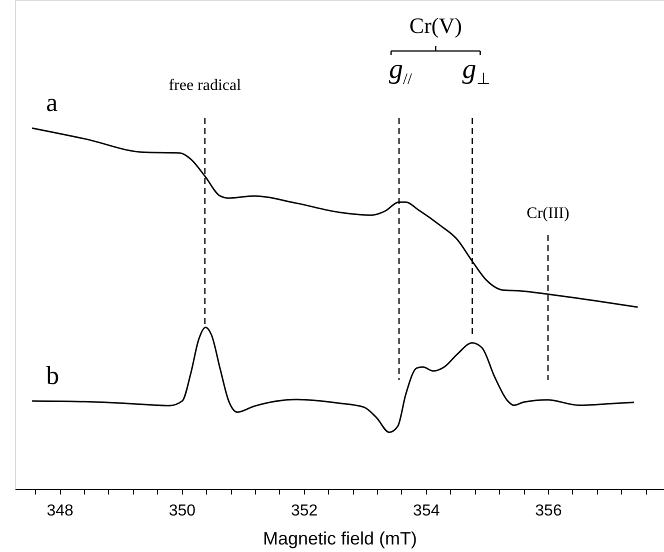 The width and height of the screenshot is (664, 552). Describe the element at coordinates (548, 511) in the screenshot. I see `x-tick-label: 356` at that location.